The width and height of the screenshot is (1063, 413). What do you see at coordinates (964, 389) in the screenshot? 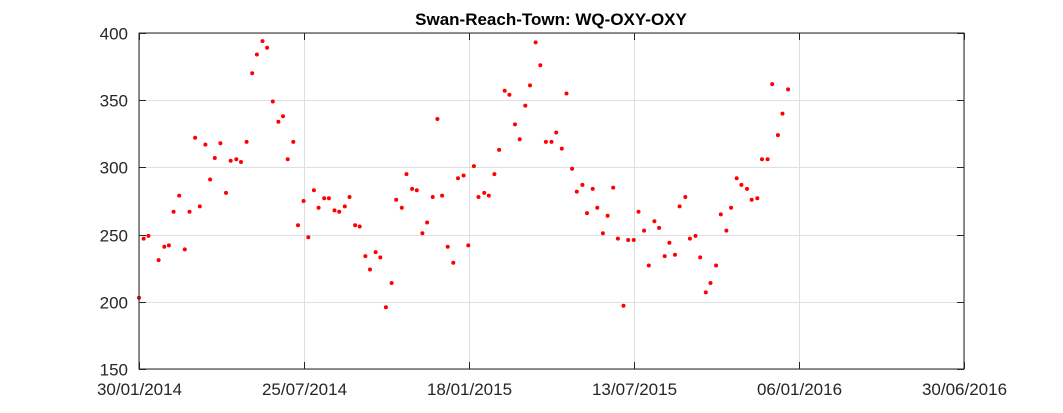
I see `x-tick-label: 30/06/2016` at bounding box center [964, 389].